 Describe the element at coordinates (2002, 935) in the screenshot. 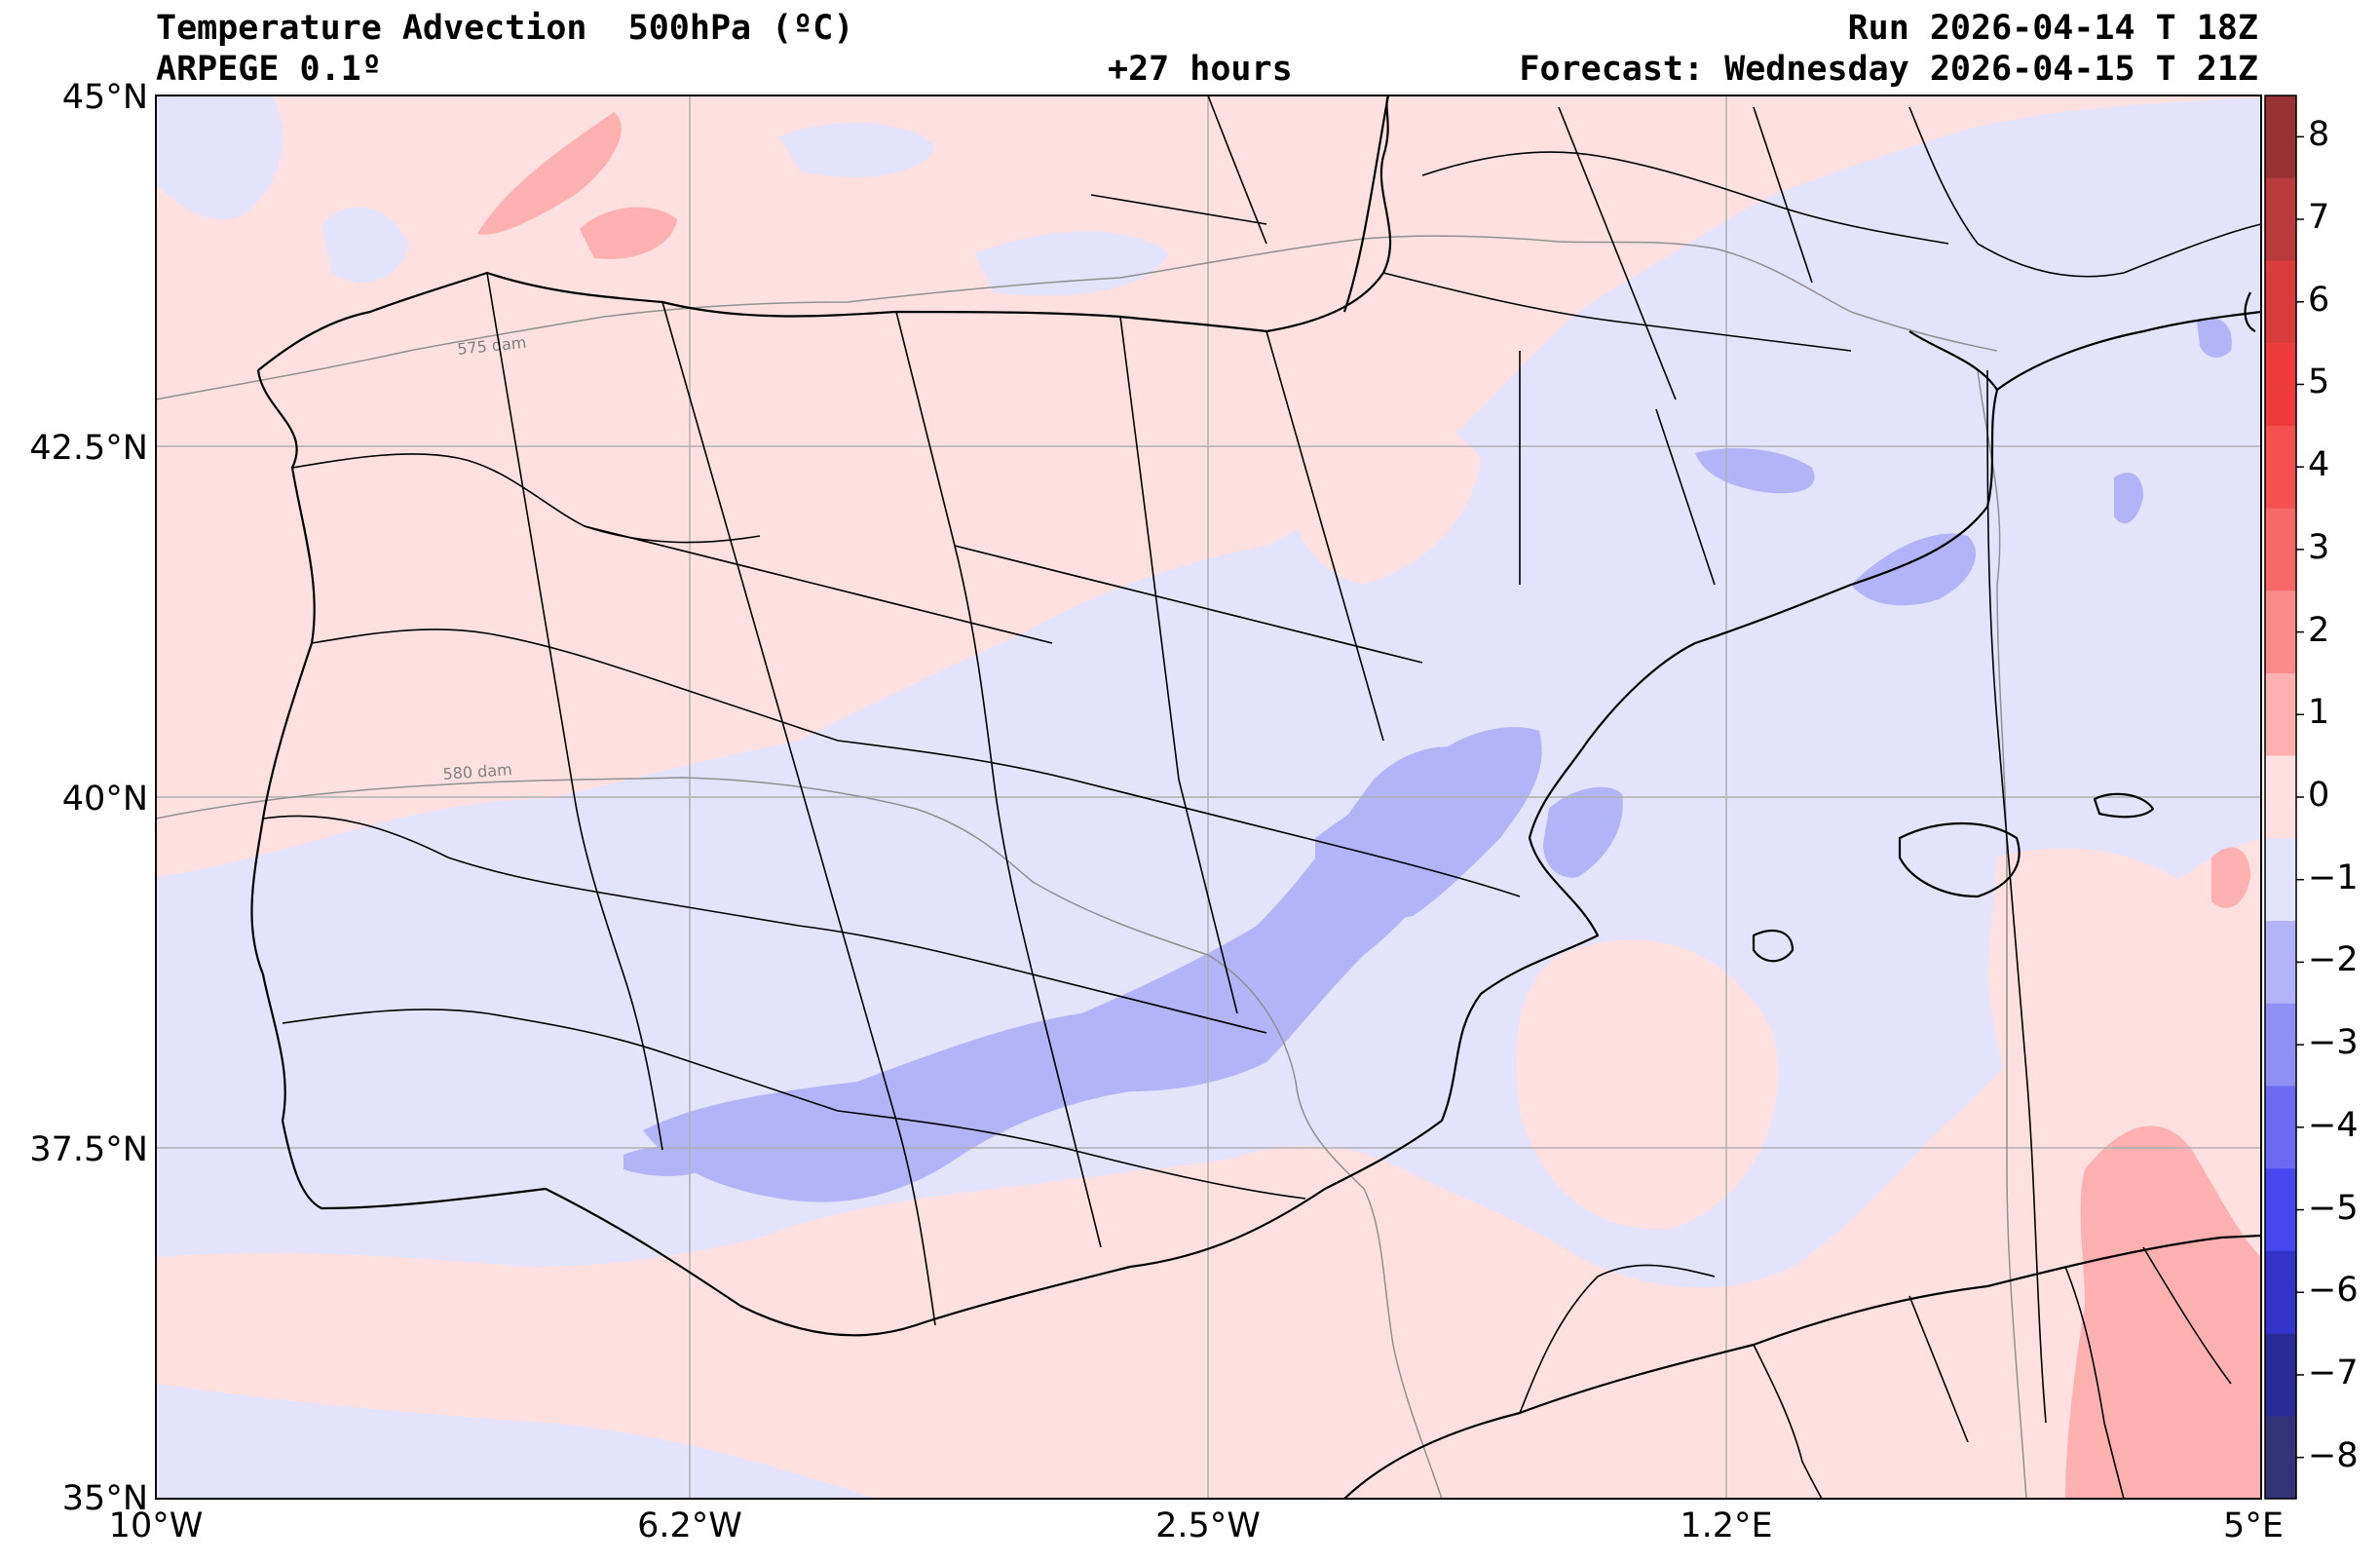

I see `contour-east` at that location.